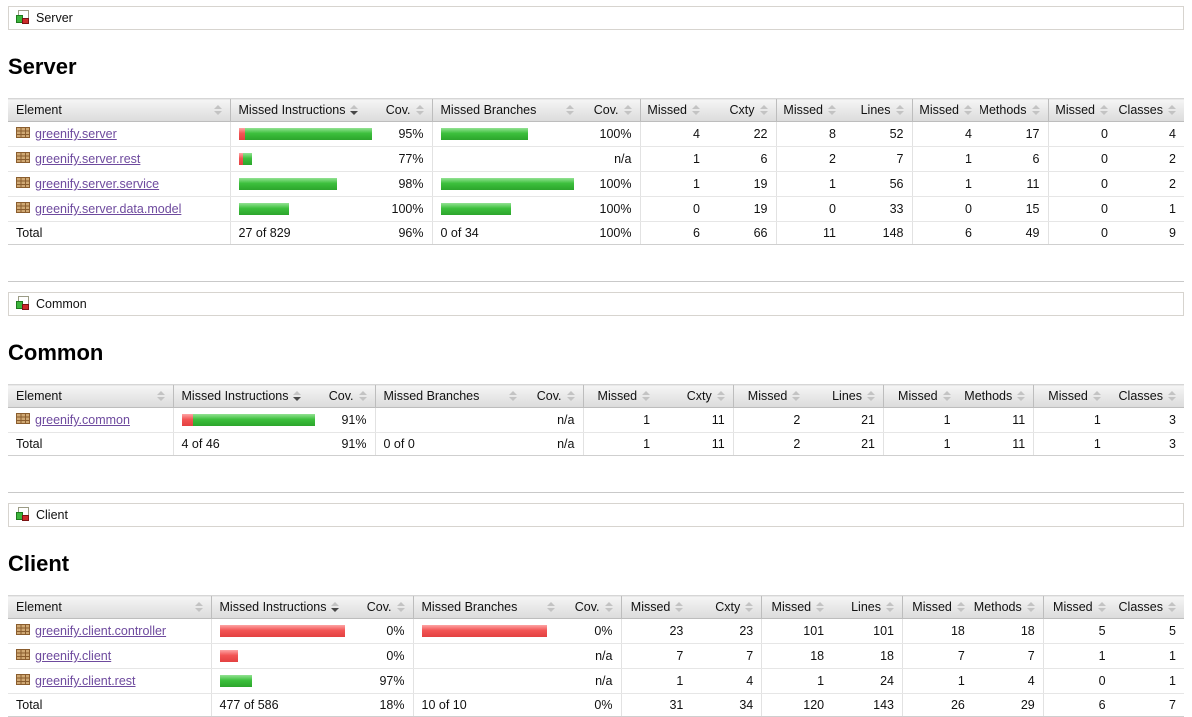  What do you see at coordinates (85, 681) in the screenshot?
I see `package-link: greenify.client.rest` at bounding box center [85, 681].